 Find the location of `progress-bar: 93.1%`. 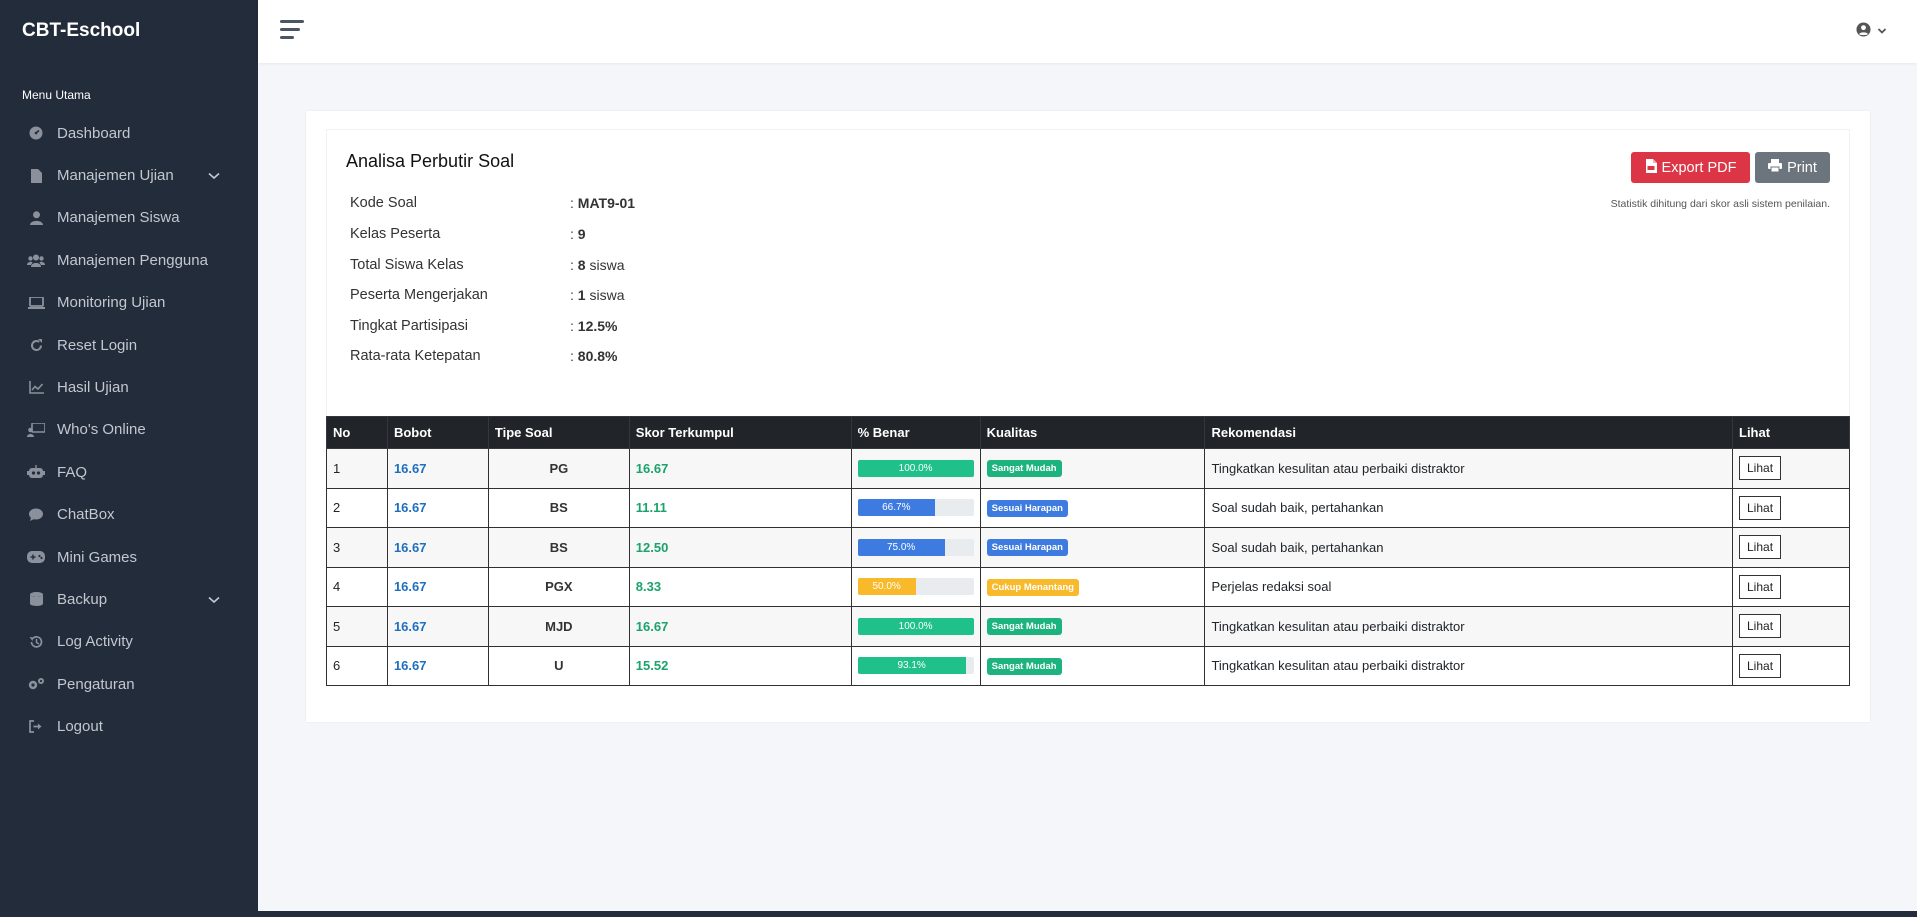

progress-bar: 93.1% is located at coordinates (915, 666).